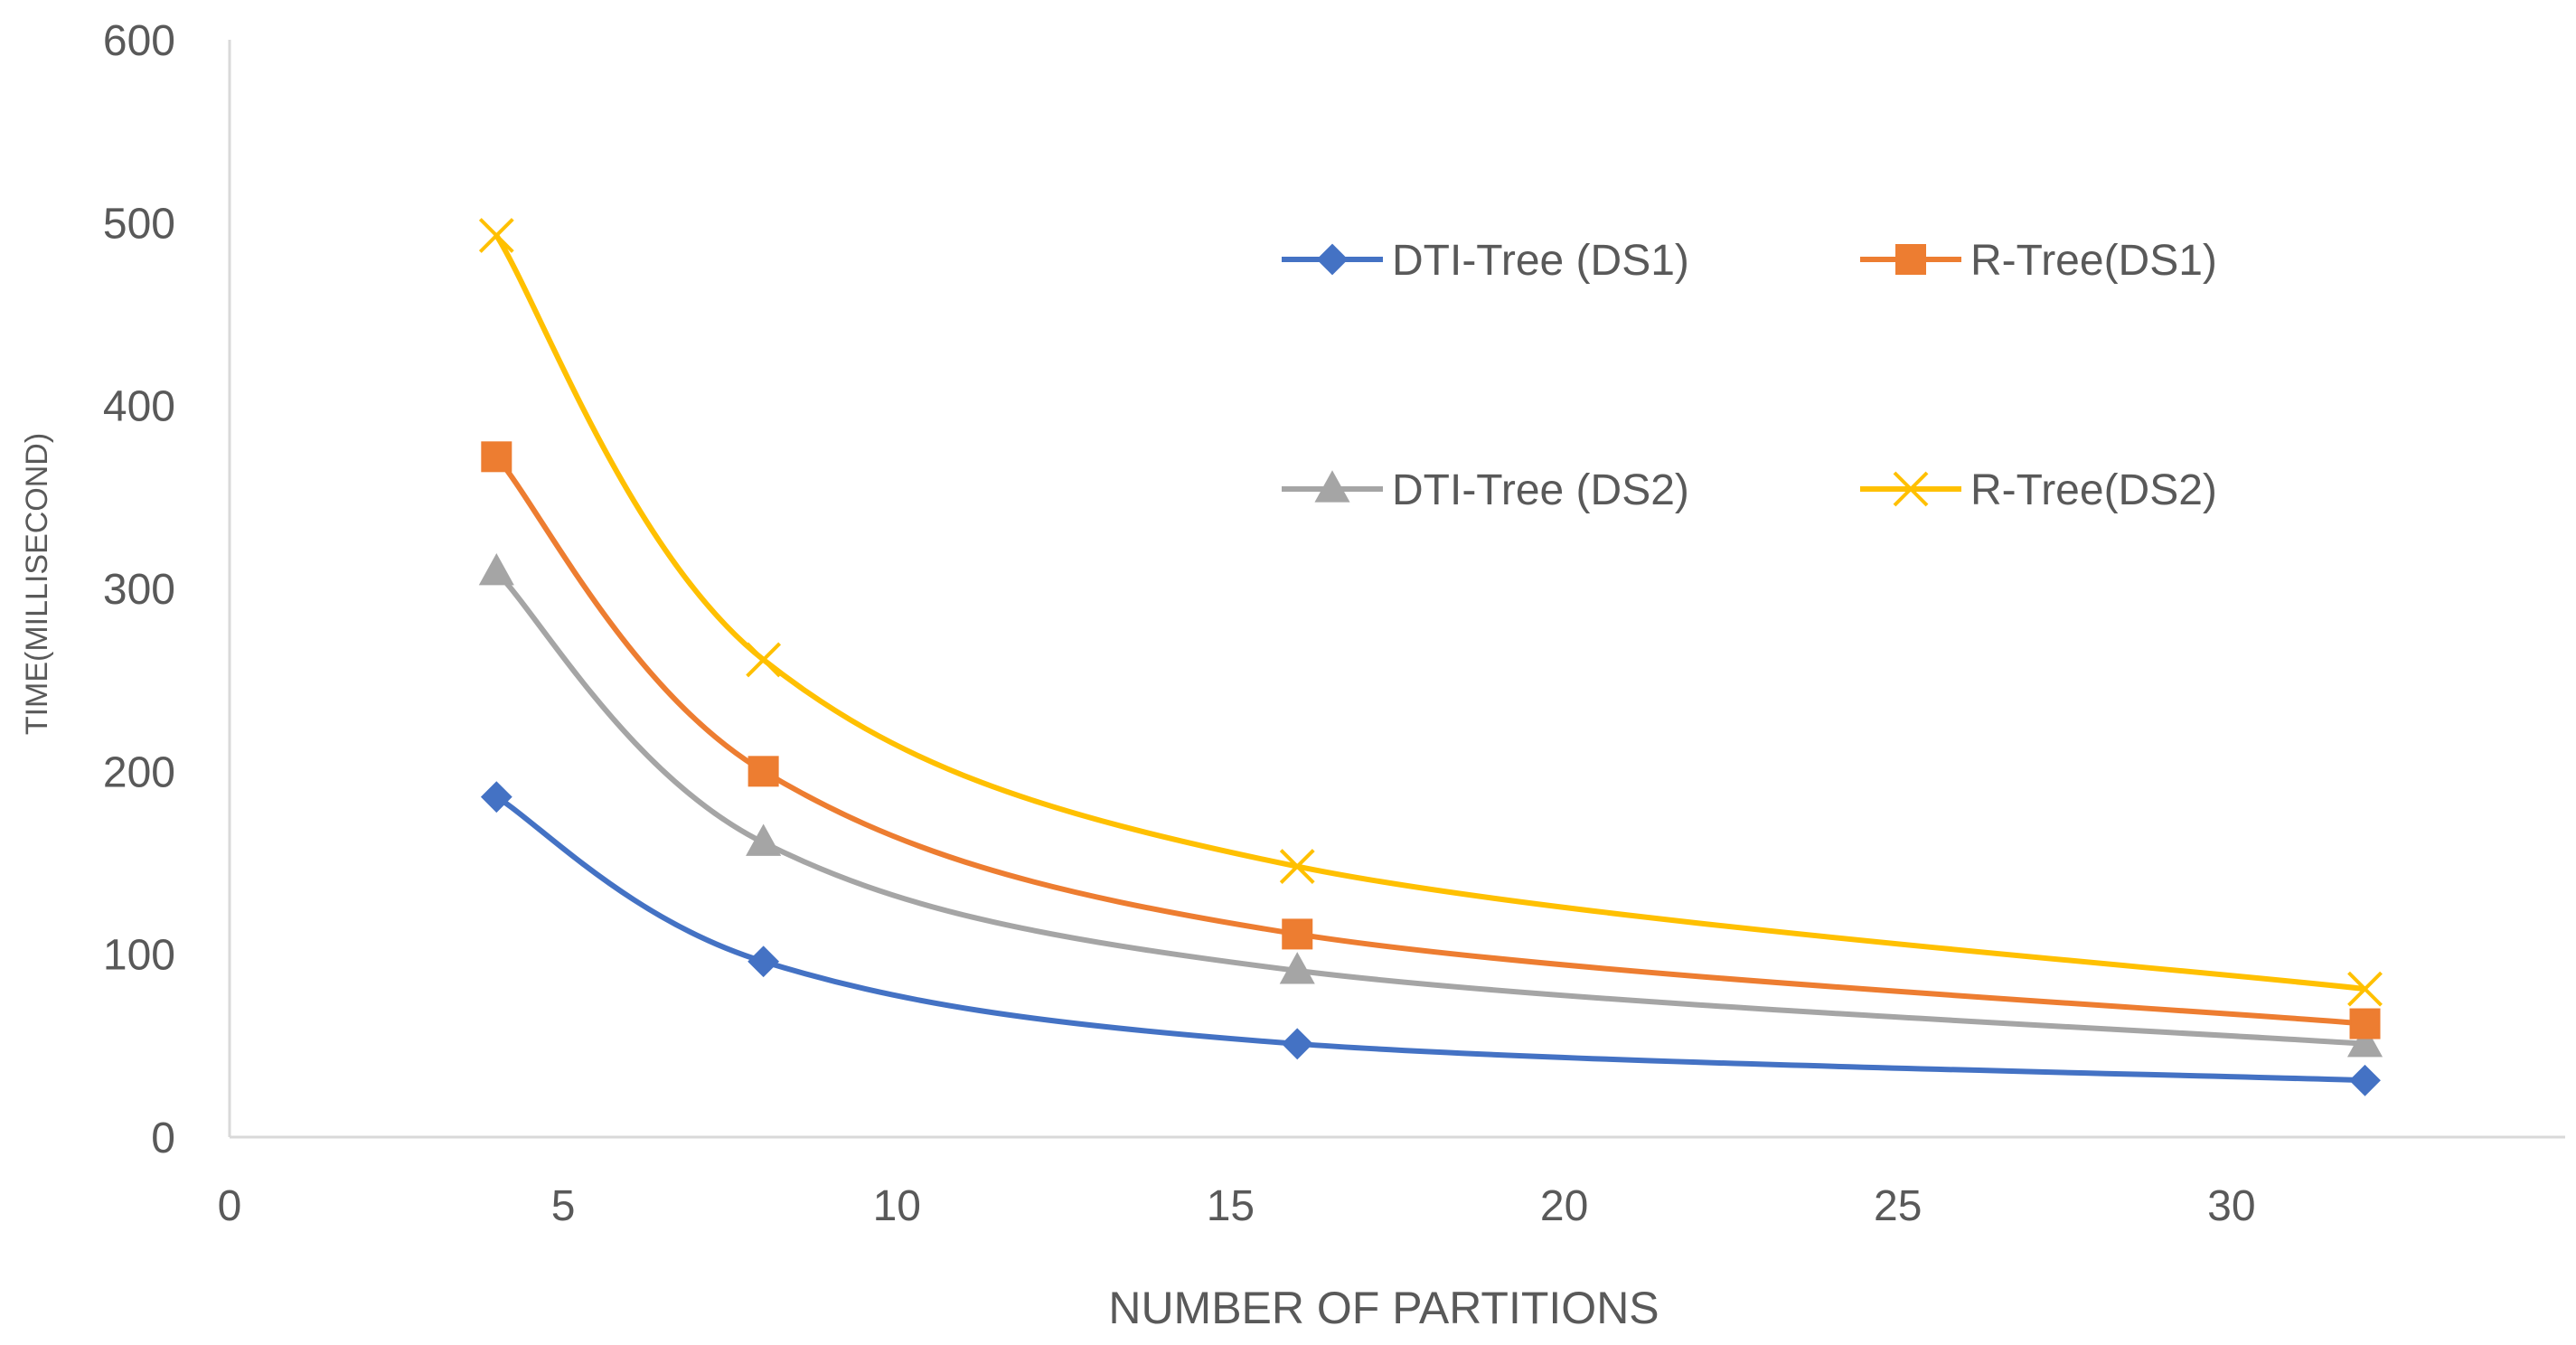 This screenshot has width=2576, height=1345. What do you see at coordinates (139, 41) in the screenshot?
I see `y-tick-label: 600` at bounding box center [139, 41].